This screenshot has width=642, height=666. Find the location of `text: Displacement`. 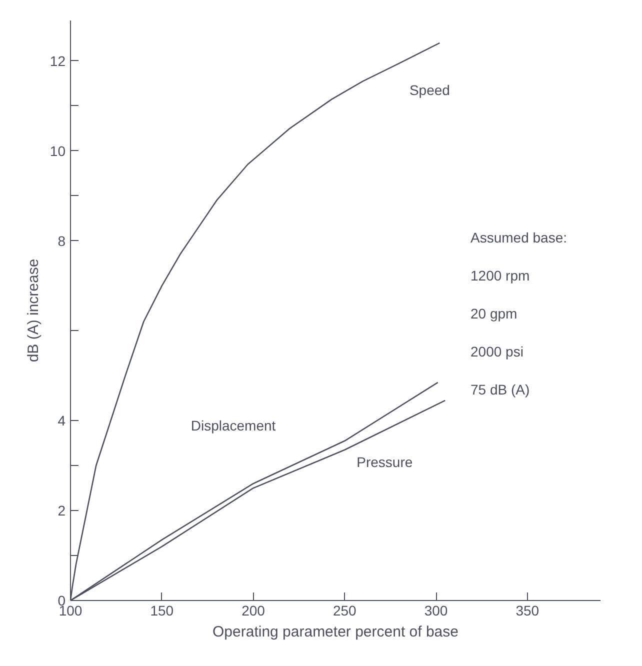

text: Displacement is located at coordinates (233, 426).